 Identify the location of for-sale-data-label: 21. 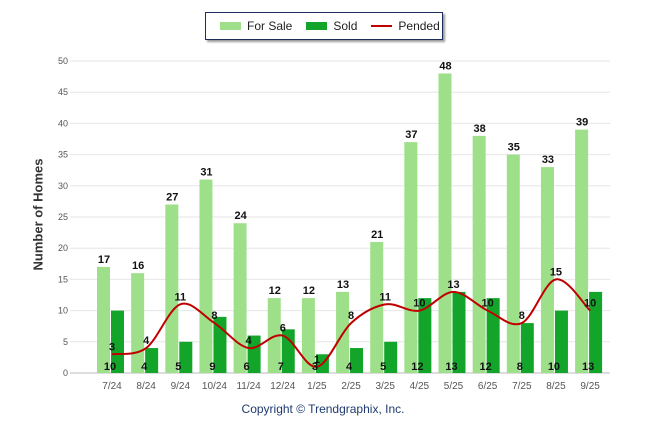
(377, 235).